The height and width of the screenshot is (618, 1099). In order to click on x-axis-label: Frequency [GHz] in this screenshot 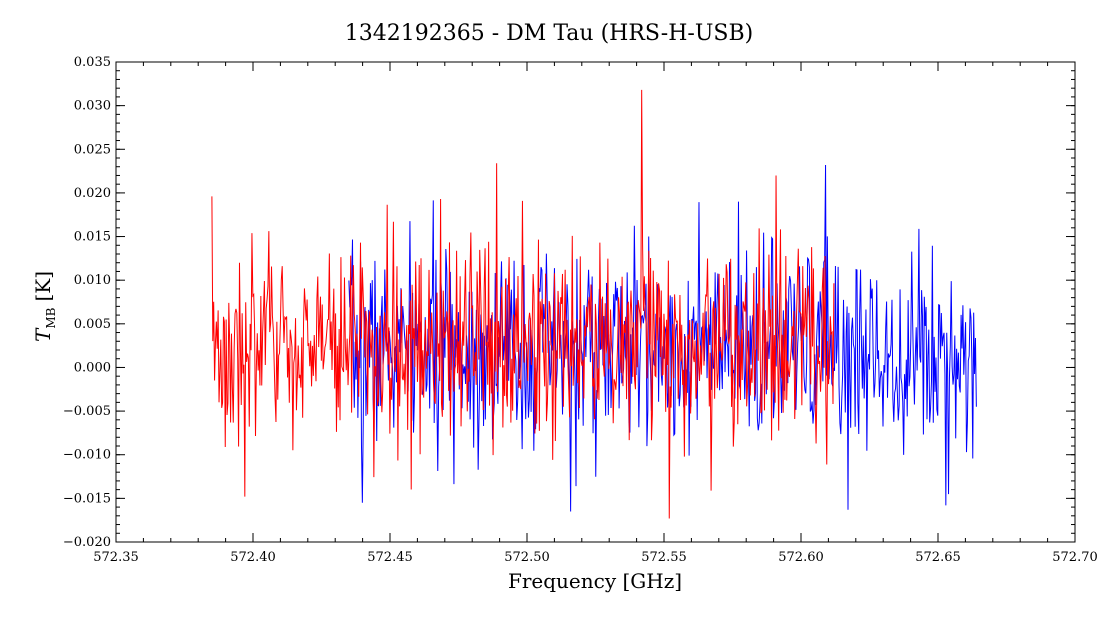, I will do `click(595, 581)`.